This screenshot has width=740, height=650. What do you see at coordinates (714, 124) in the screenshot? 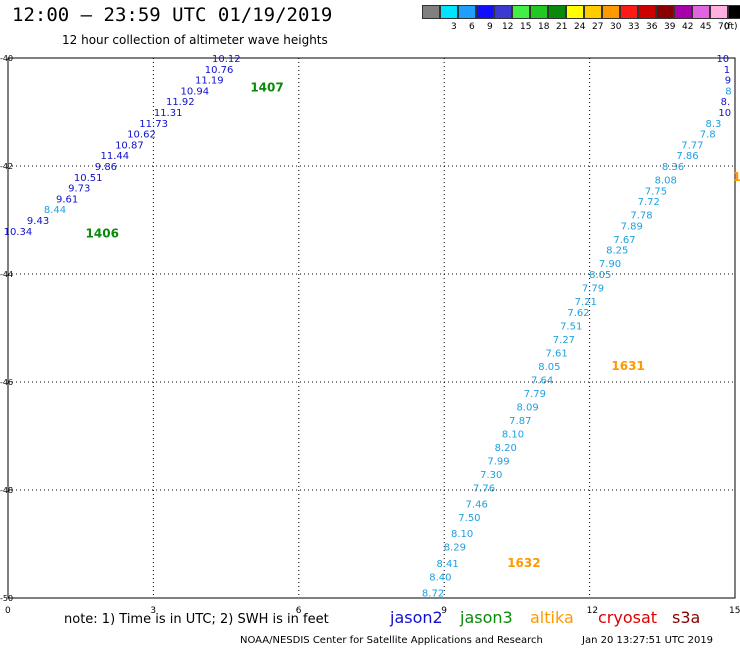
I see `wave-height-value: 8.3` at bounding box center [714, 124].